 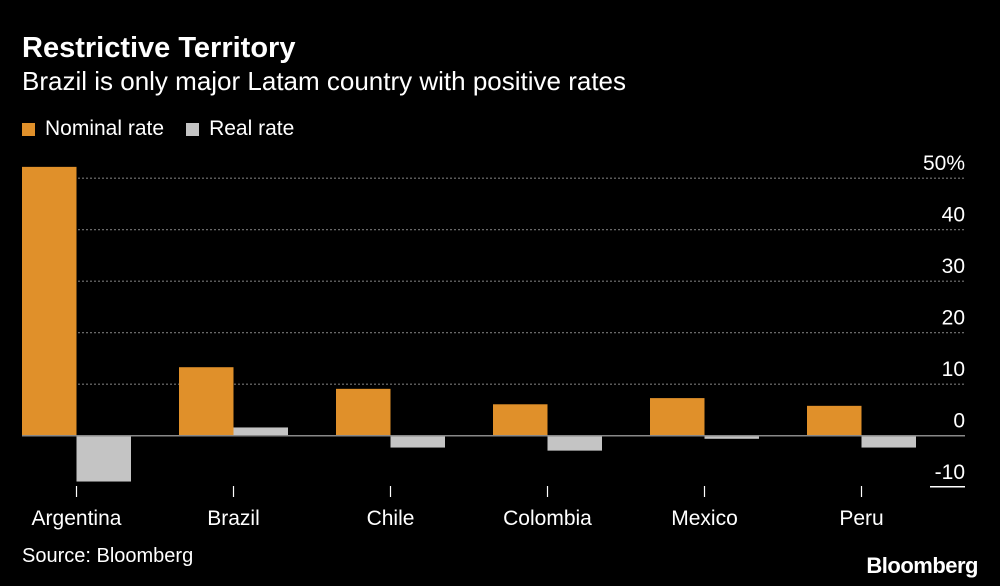 I want to click on bar-real-brazil, so click(x=260, y=431).